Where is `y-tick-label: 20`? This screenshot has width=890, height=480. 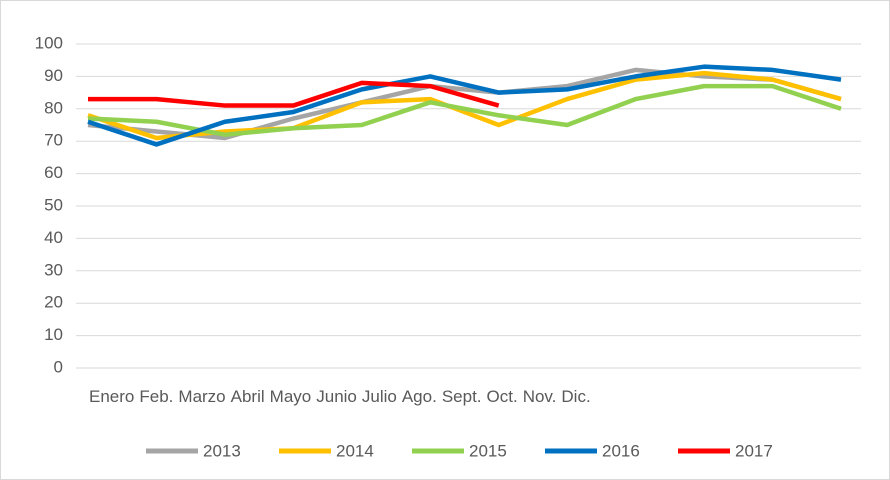
y-tick-label: 20 is located at coordinates (53, 302).